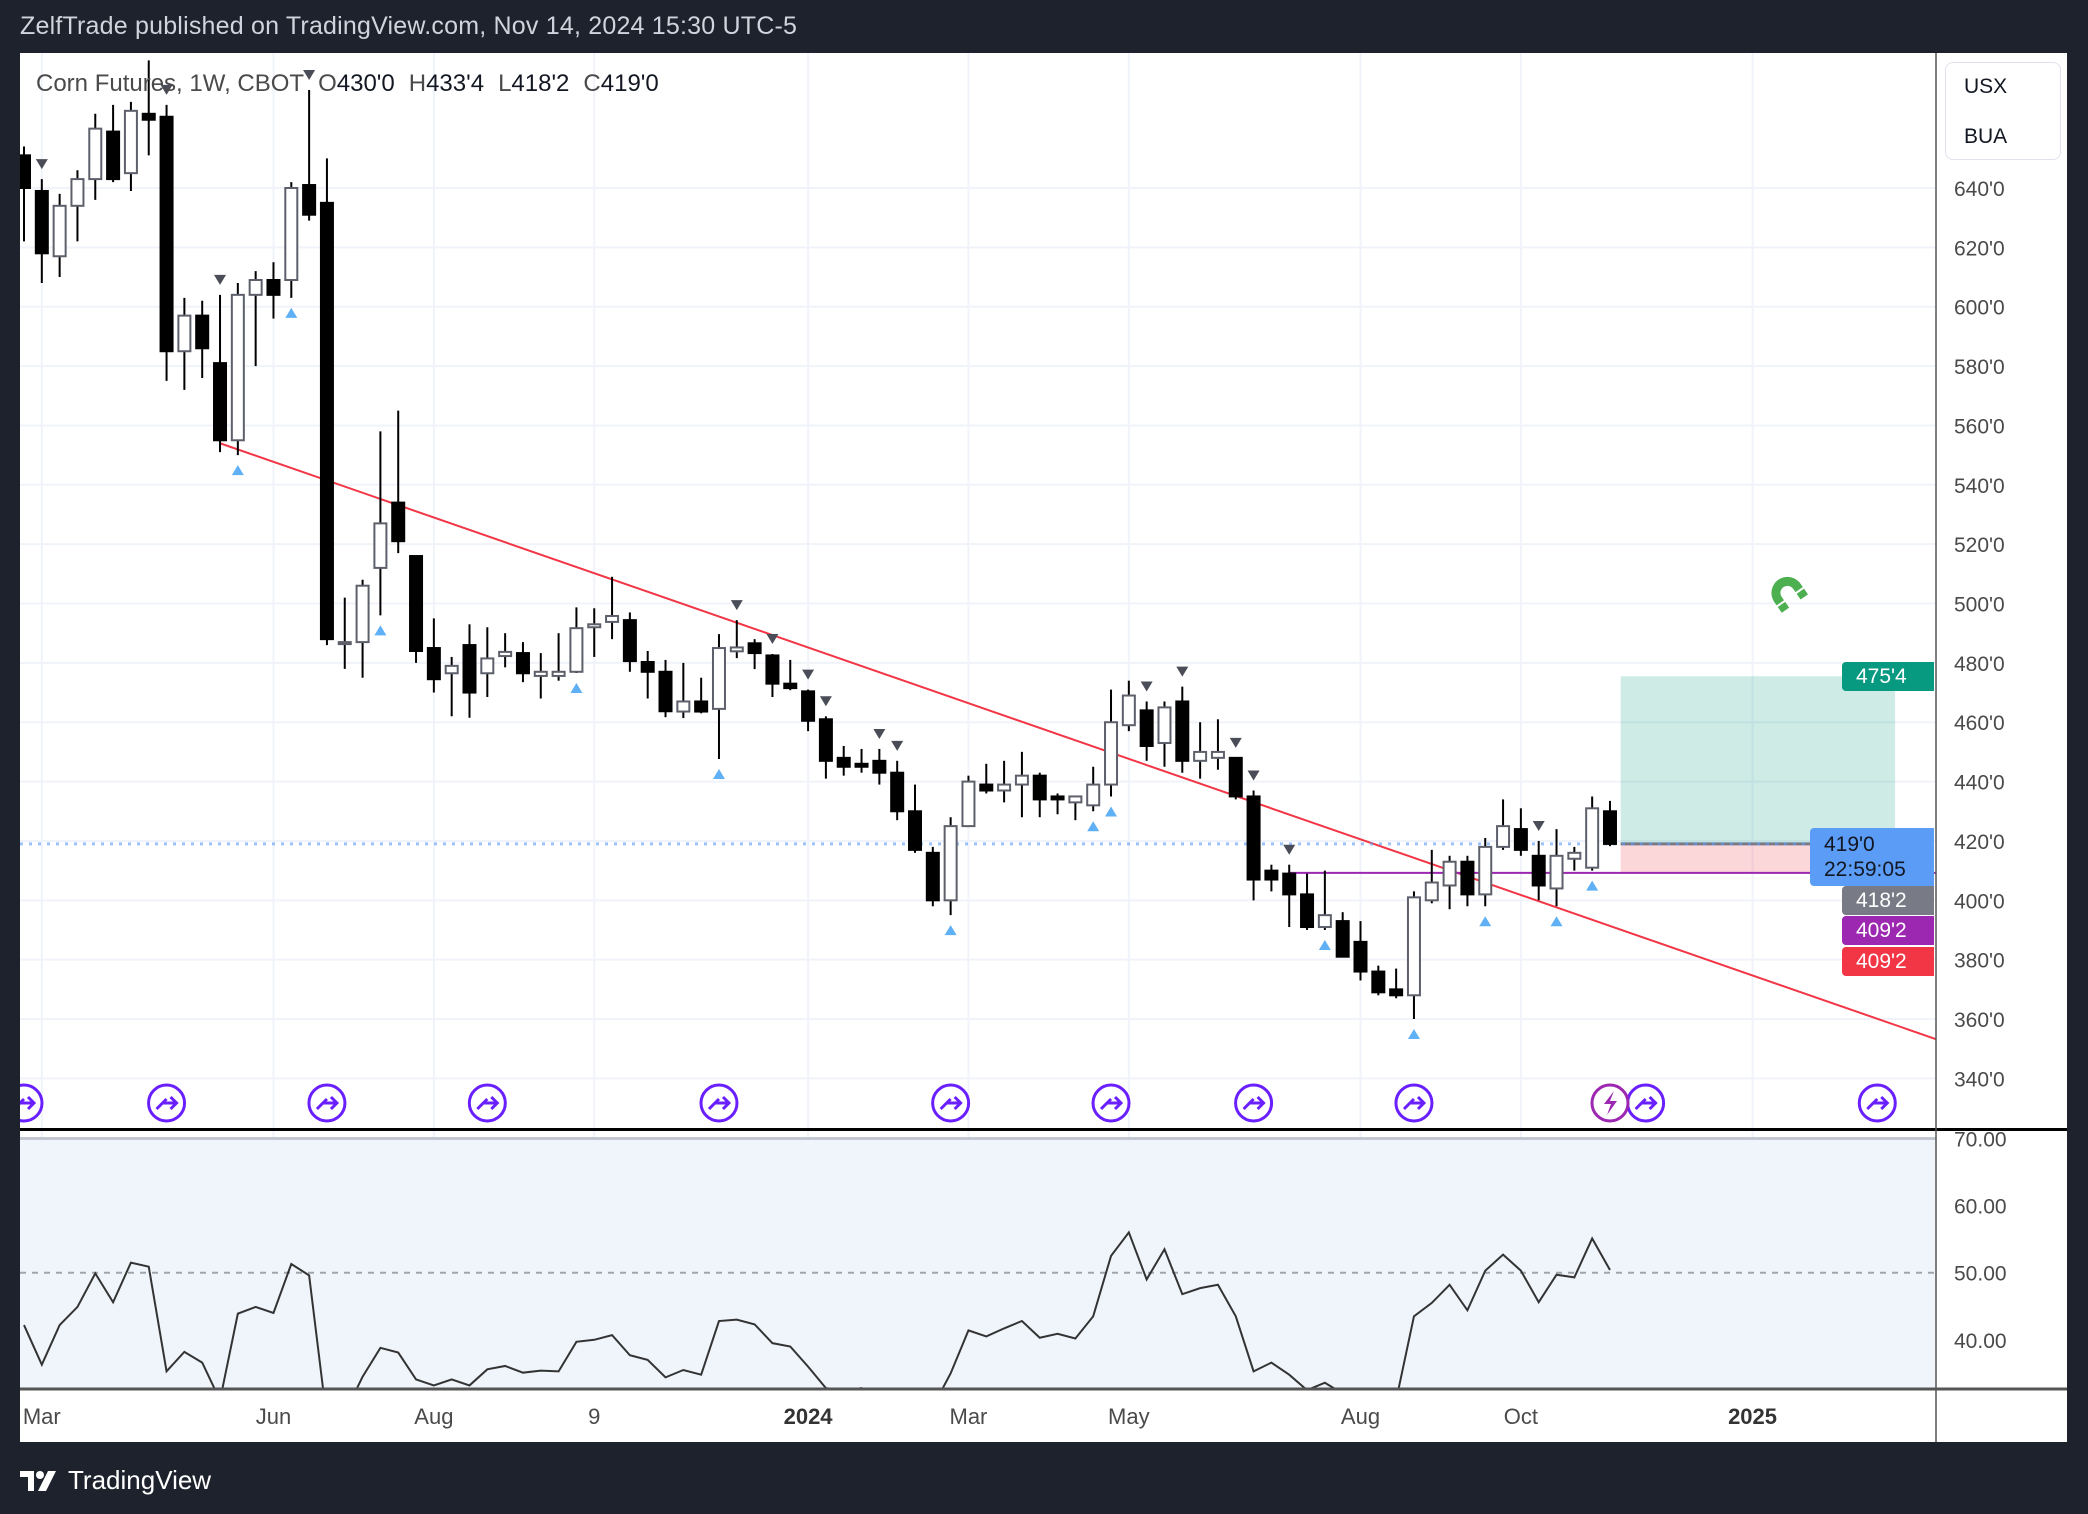 This screenshot has width=2088, height=1514. I want to click on time-axis-label: May, so click(1129, 1416).